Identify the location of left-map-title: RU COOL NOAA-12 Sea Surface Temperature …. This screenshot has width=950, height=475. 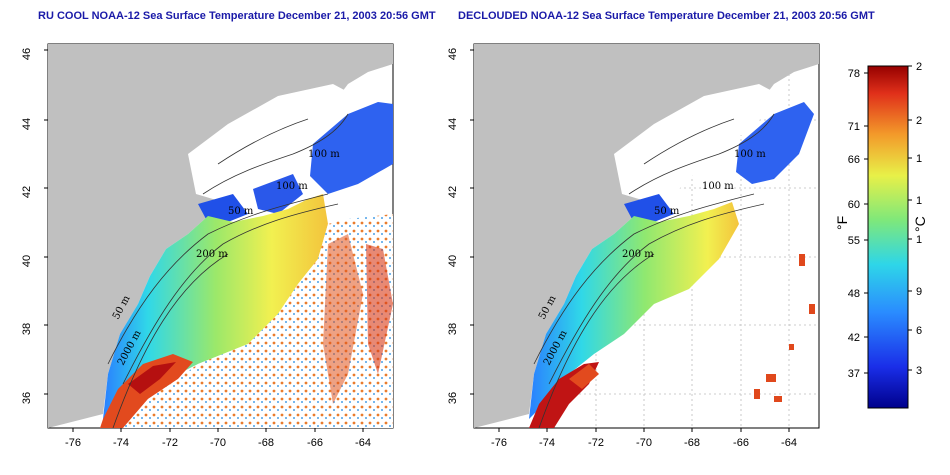
(237, 16).